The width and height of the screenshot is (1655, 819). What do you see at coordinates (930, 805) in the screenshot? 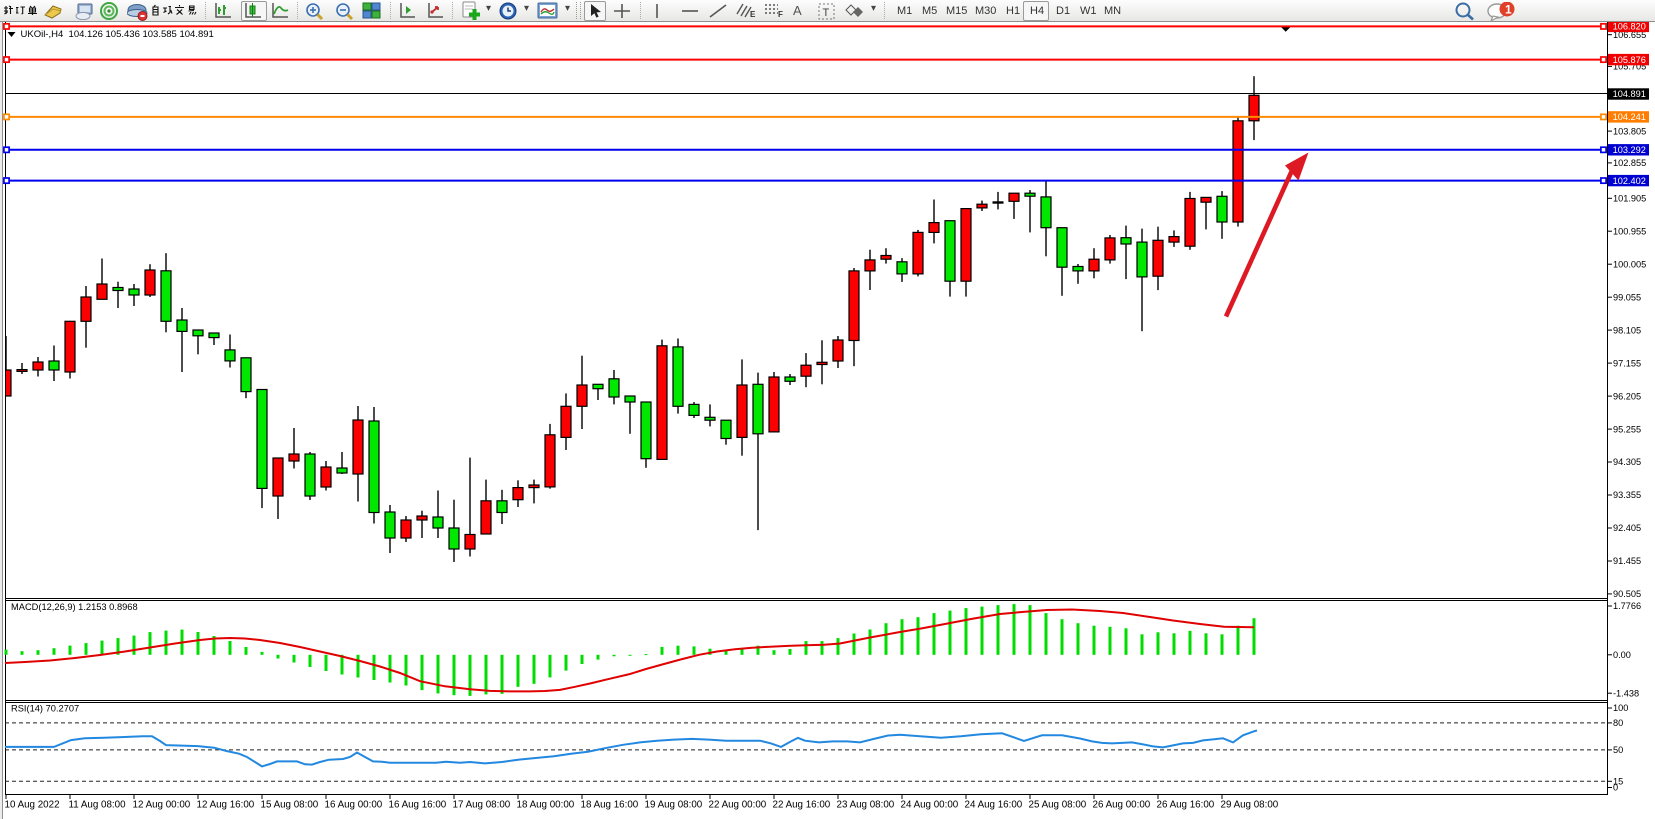
I see `svg-text: 24 Aug 00:00` at bounding box center [930, 805].